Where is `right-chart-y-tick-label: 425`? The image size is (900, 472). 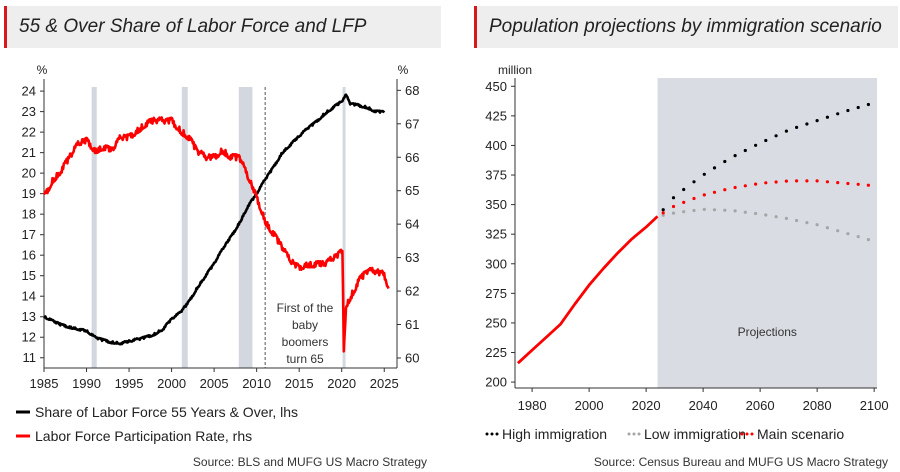
right-chart-y-tick-label: 425 is located at coordinates (496, 115).